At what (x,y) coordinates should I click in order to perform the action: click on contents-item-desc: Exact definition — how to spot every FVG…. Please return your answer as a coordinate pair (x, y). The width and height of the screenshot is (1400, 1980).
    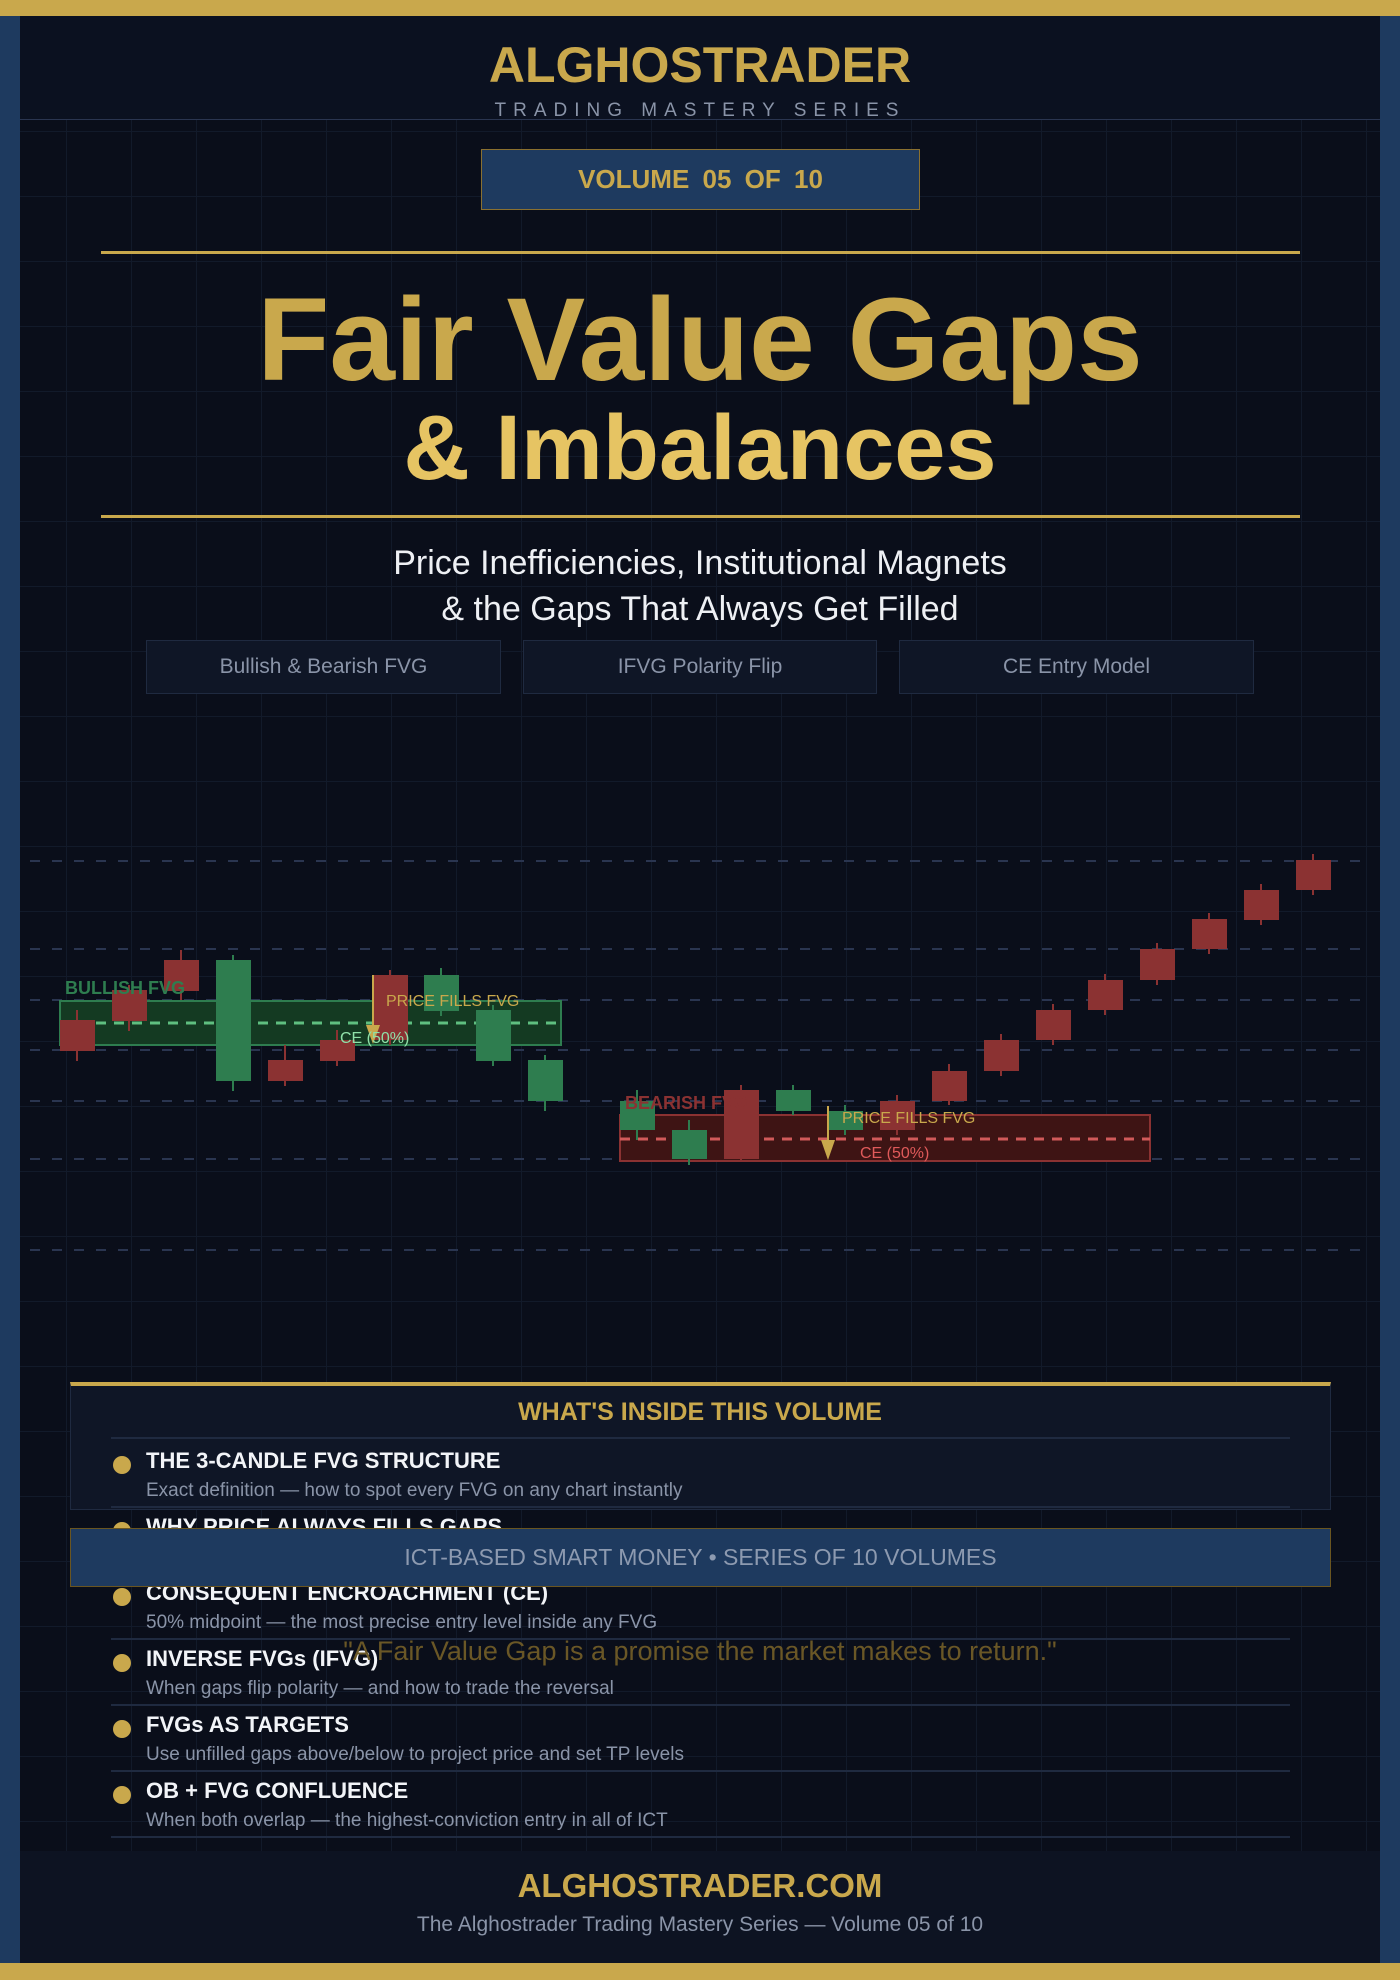
    Looking at the image, I should click on (414, 1490).